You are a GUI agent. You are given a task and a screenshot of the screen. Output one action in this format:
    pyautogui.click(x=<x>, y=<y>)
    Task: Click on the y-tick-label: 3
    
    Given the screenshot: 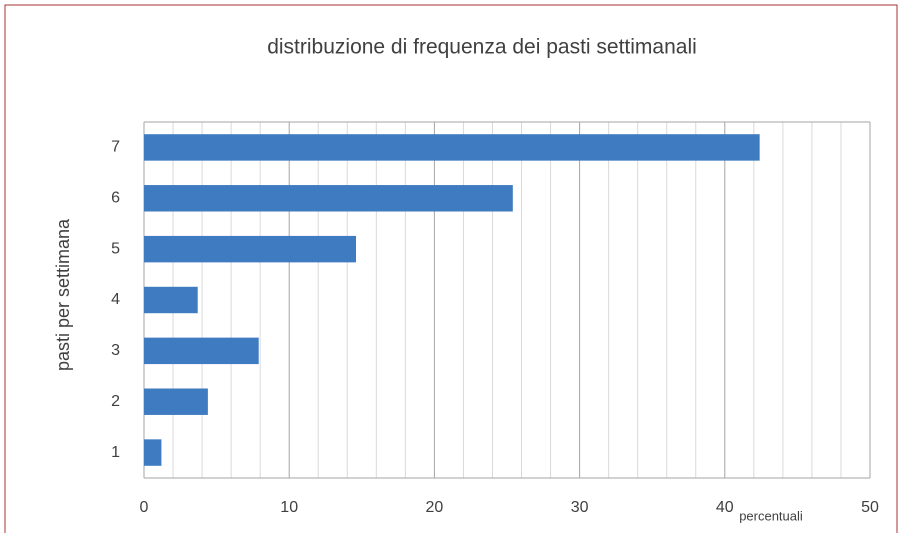 What is the action you would take?
    pyautogui.click(x=115, y=350)
    